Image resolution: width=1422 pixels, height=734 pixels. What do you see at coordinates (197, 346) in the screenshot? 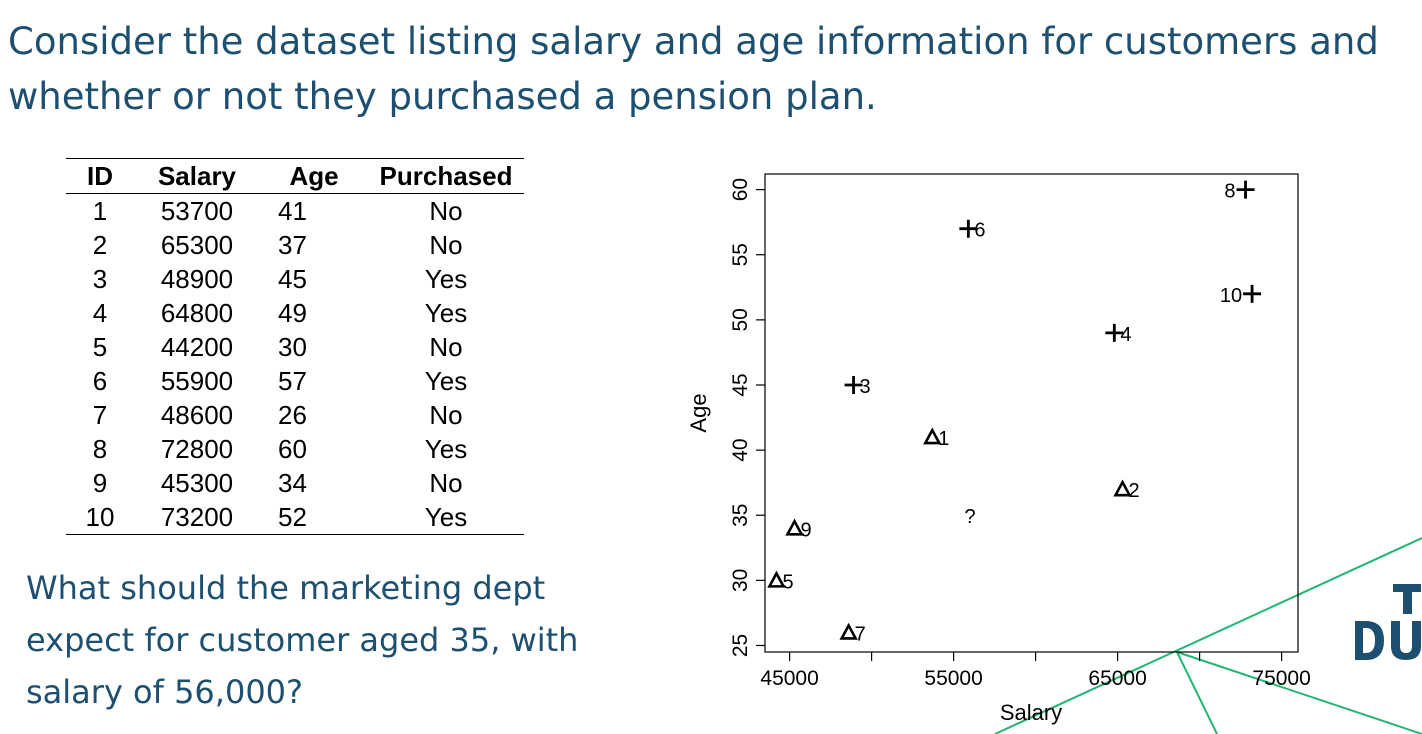
I see `cell-salary: 44200` at bounding box center [197, 346].